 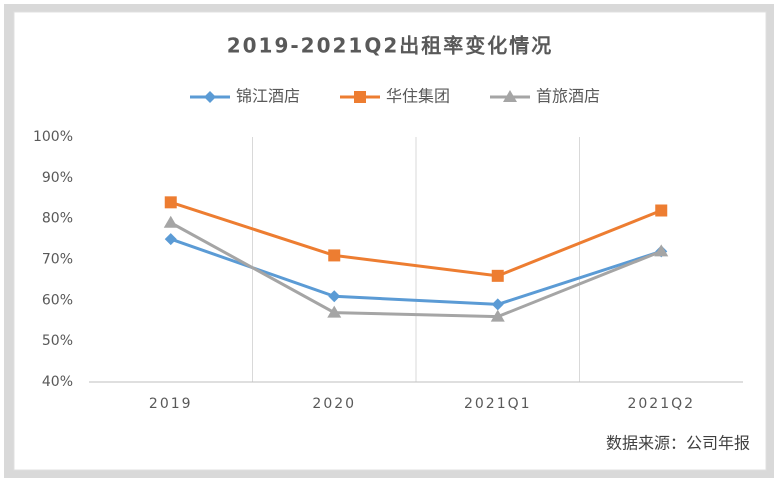 What do you see at coordinates (268, 96) in the screenshot?
I see `legend-label: 锦江酒店` at bounding box center [268, 96].